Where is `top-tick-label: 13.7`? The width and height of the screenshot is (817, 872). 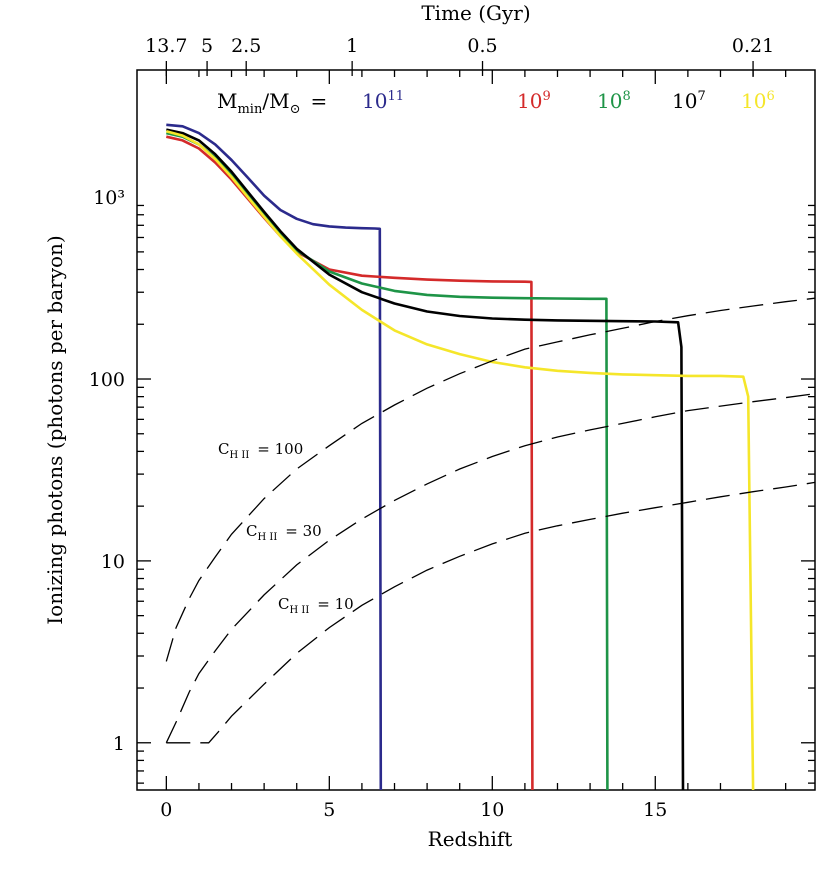
top-tick-label: 13.7 is located at coordinates (166, 46).